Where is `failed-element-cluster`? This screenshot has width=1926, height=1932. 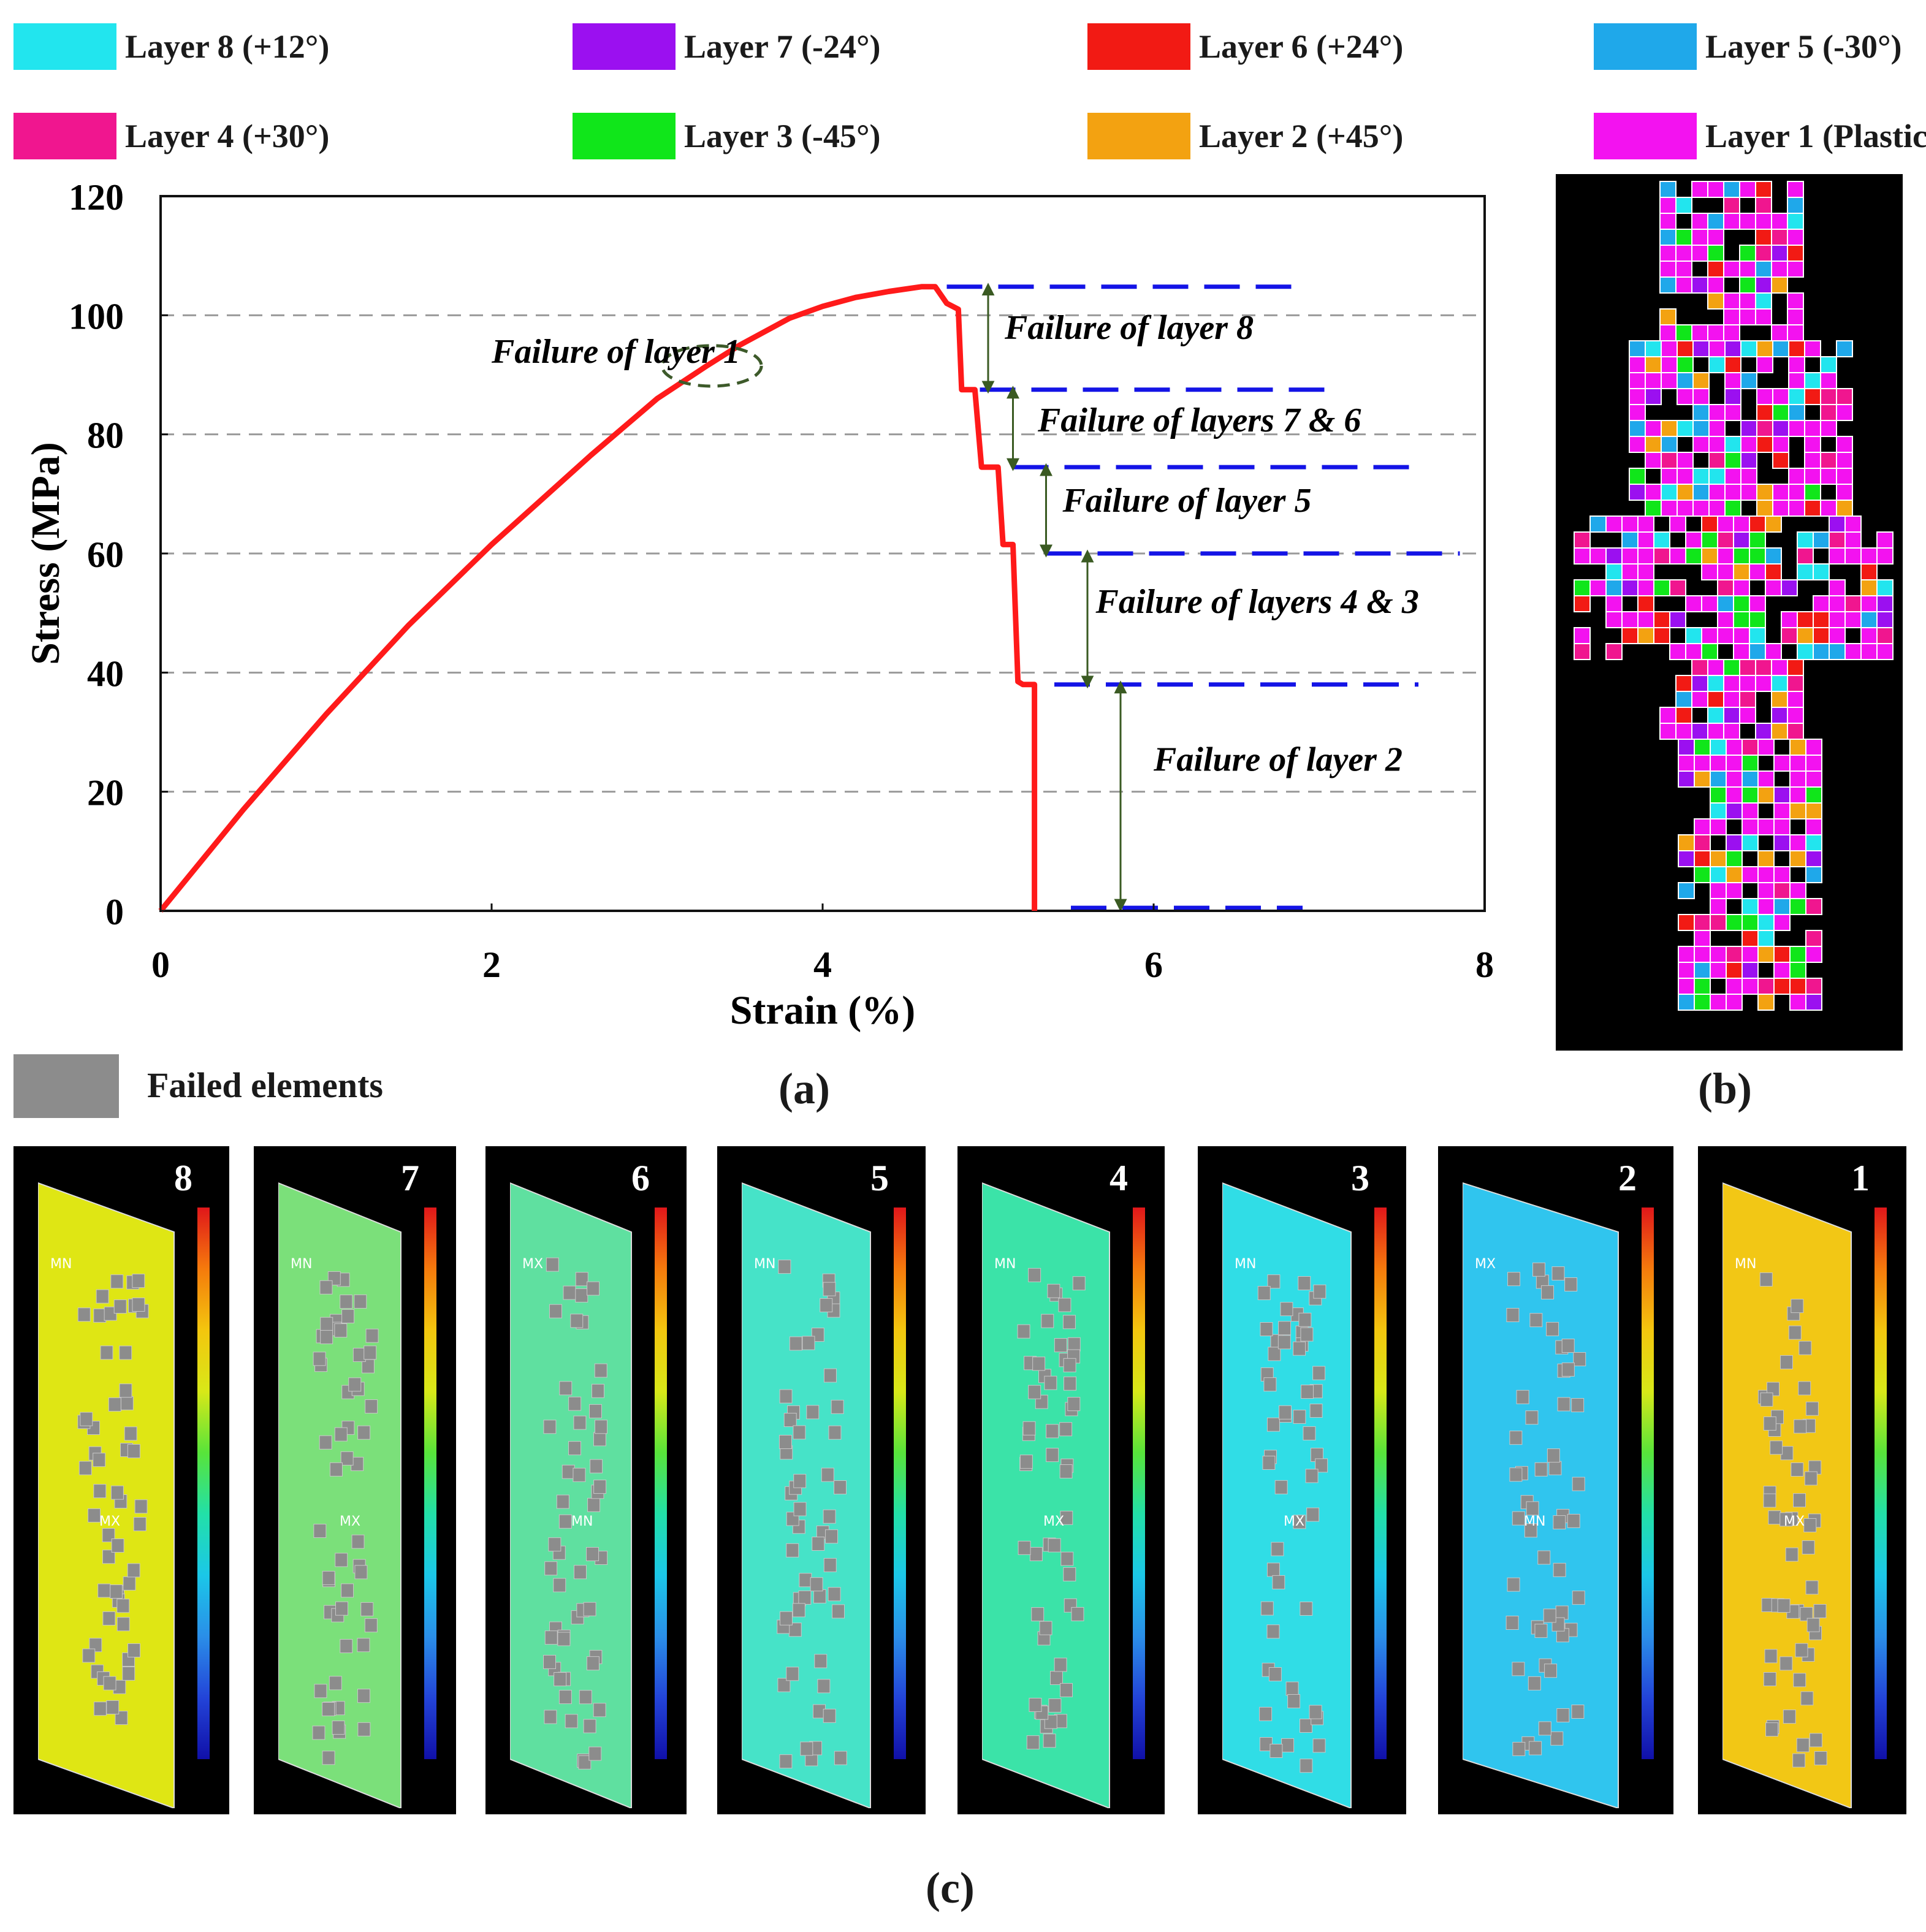 failed-element-cluster is located at coordinates (575, 1514).